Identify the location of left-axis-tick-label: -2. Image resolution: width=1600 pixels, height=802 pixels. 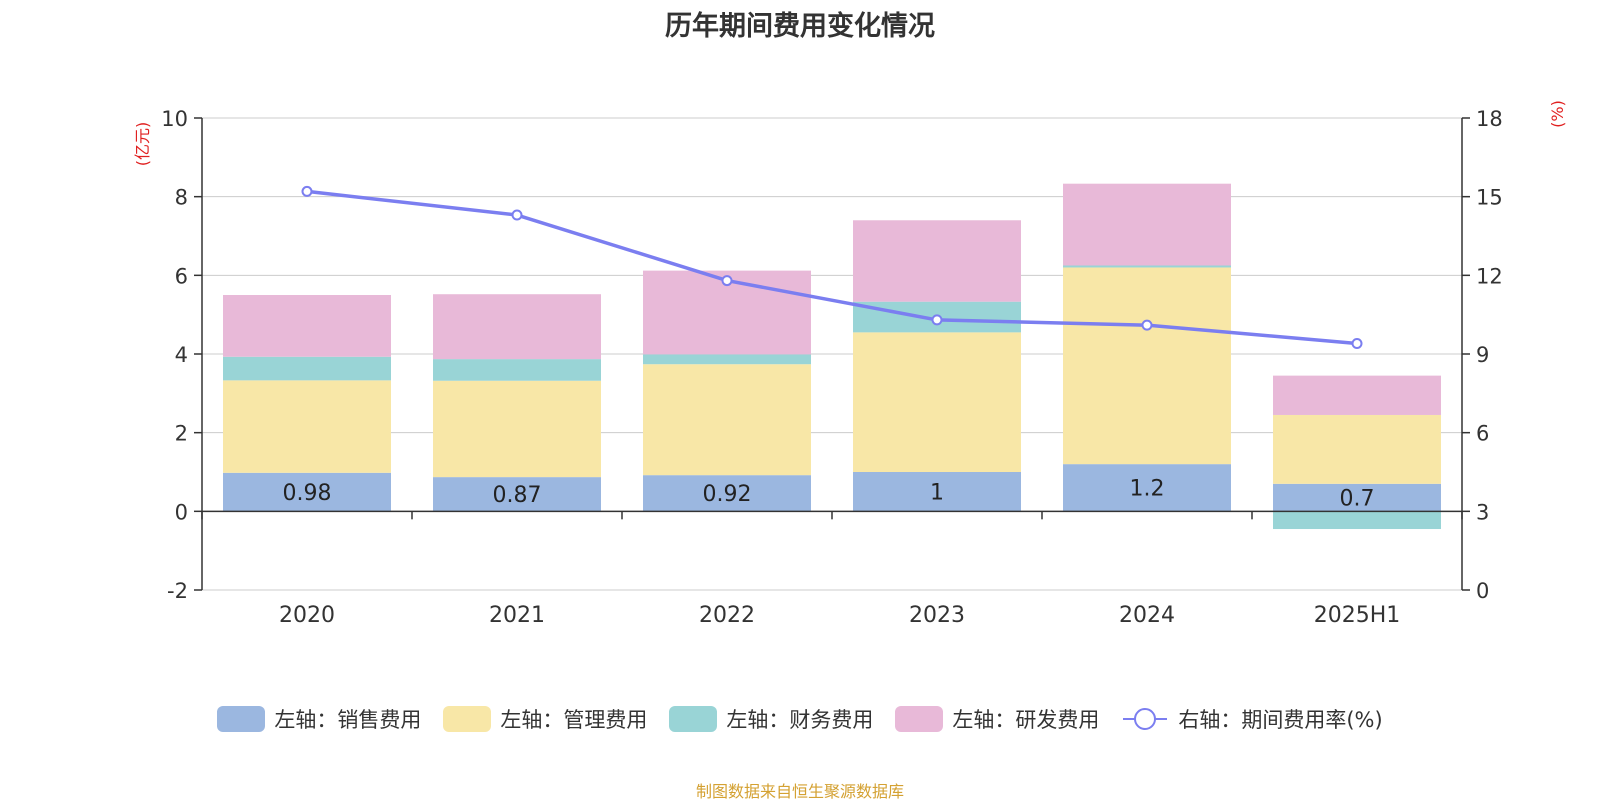
(177, 591).